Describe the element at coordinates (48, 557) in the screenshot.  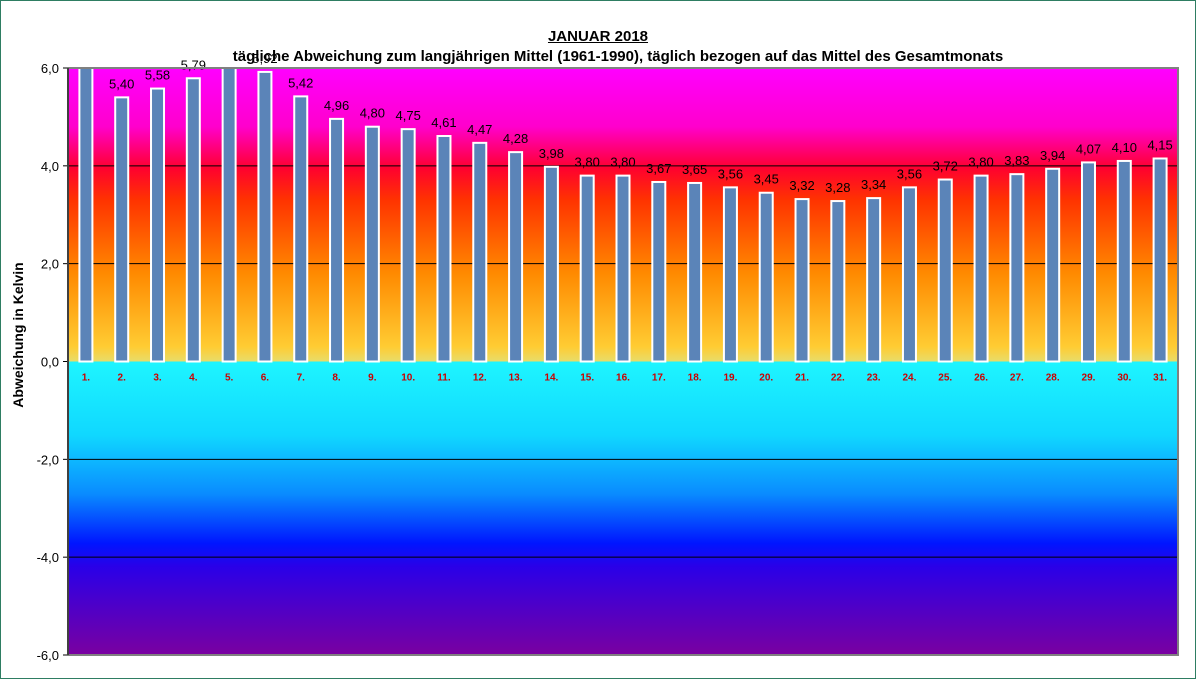
I see `y-tick-label: -4,0` at that location.